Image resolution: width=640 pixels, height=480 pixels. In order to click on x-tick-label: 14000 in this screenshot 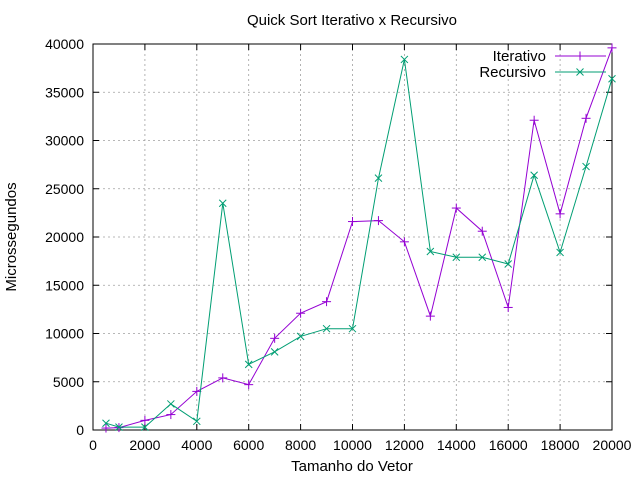, I will do `click(456, 445)`.